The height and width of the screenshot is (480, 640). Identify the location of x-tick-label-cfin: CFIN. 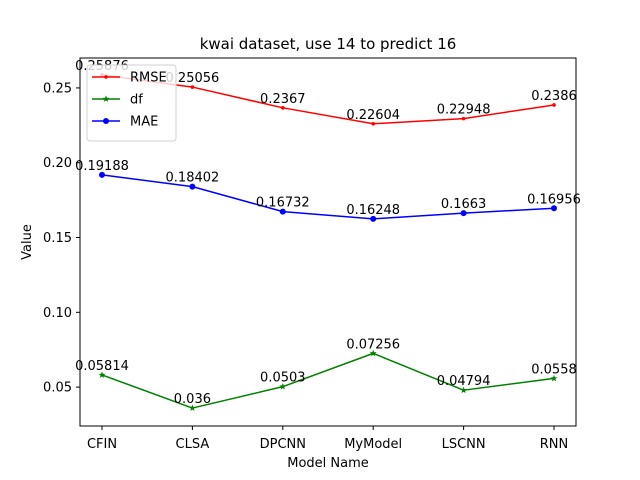
(102, 444).